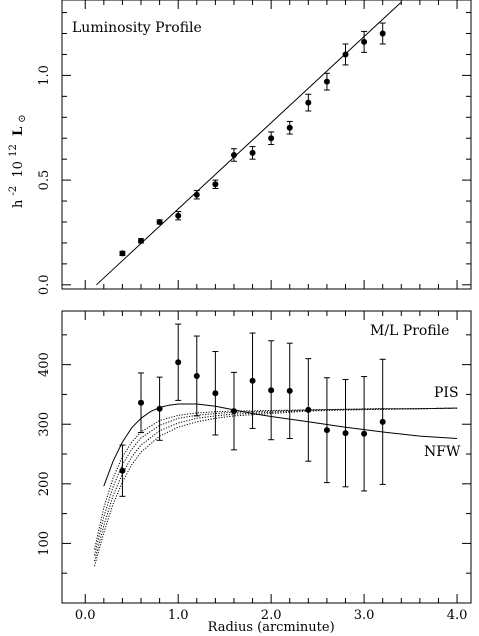 Image resolution: width=479 pixels, height=636 pixels. I want to click on y-tick-label: 200, so click(44, 483).